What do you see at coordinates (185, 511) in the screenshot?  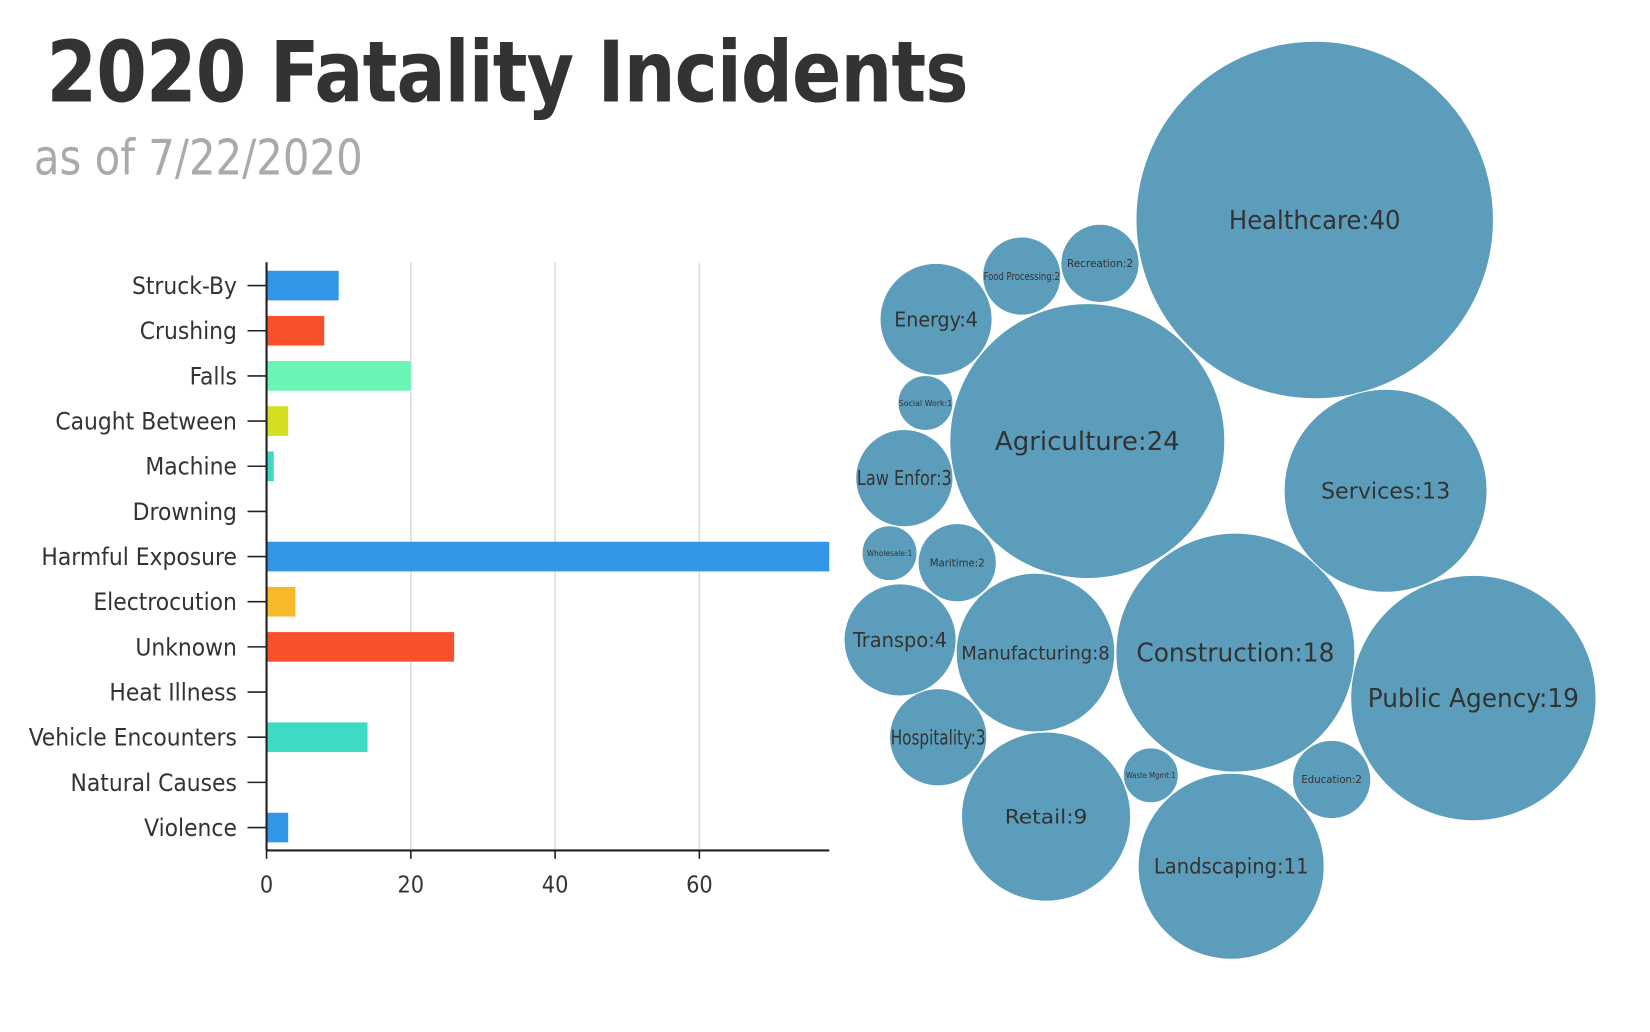 I see `y-tick-label: Drowning` at bounding box center [185, 511].